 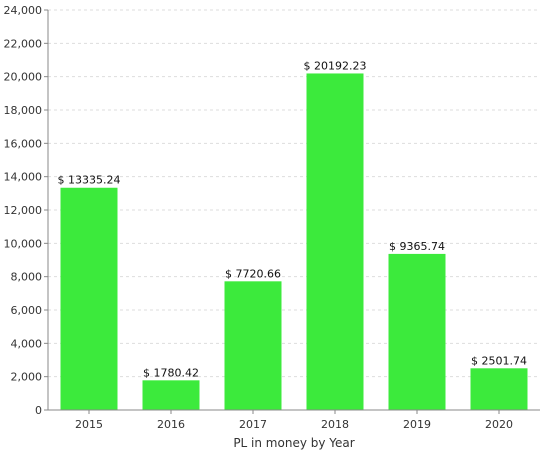 I want to click on y-tick-label: 16,000, so click(x=23, y=143).